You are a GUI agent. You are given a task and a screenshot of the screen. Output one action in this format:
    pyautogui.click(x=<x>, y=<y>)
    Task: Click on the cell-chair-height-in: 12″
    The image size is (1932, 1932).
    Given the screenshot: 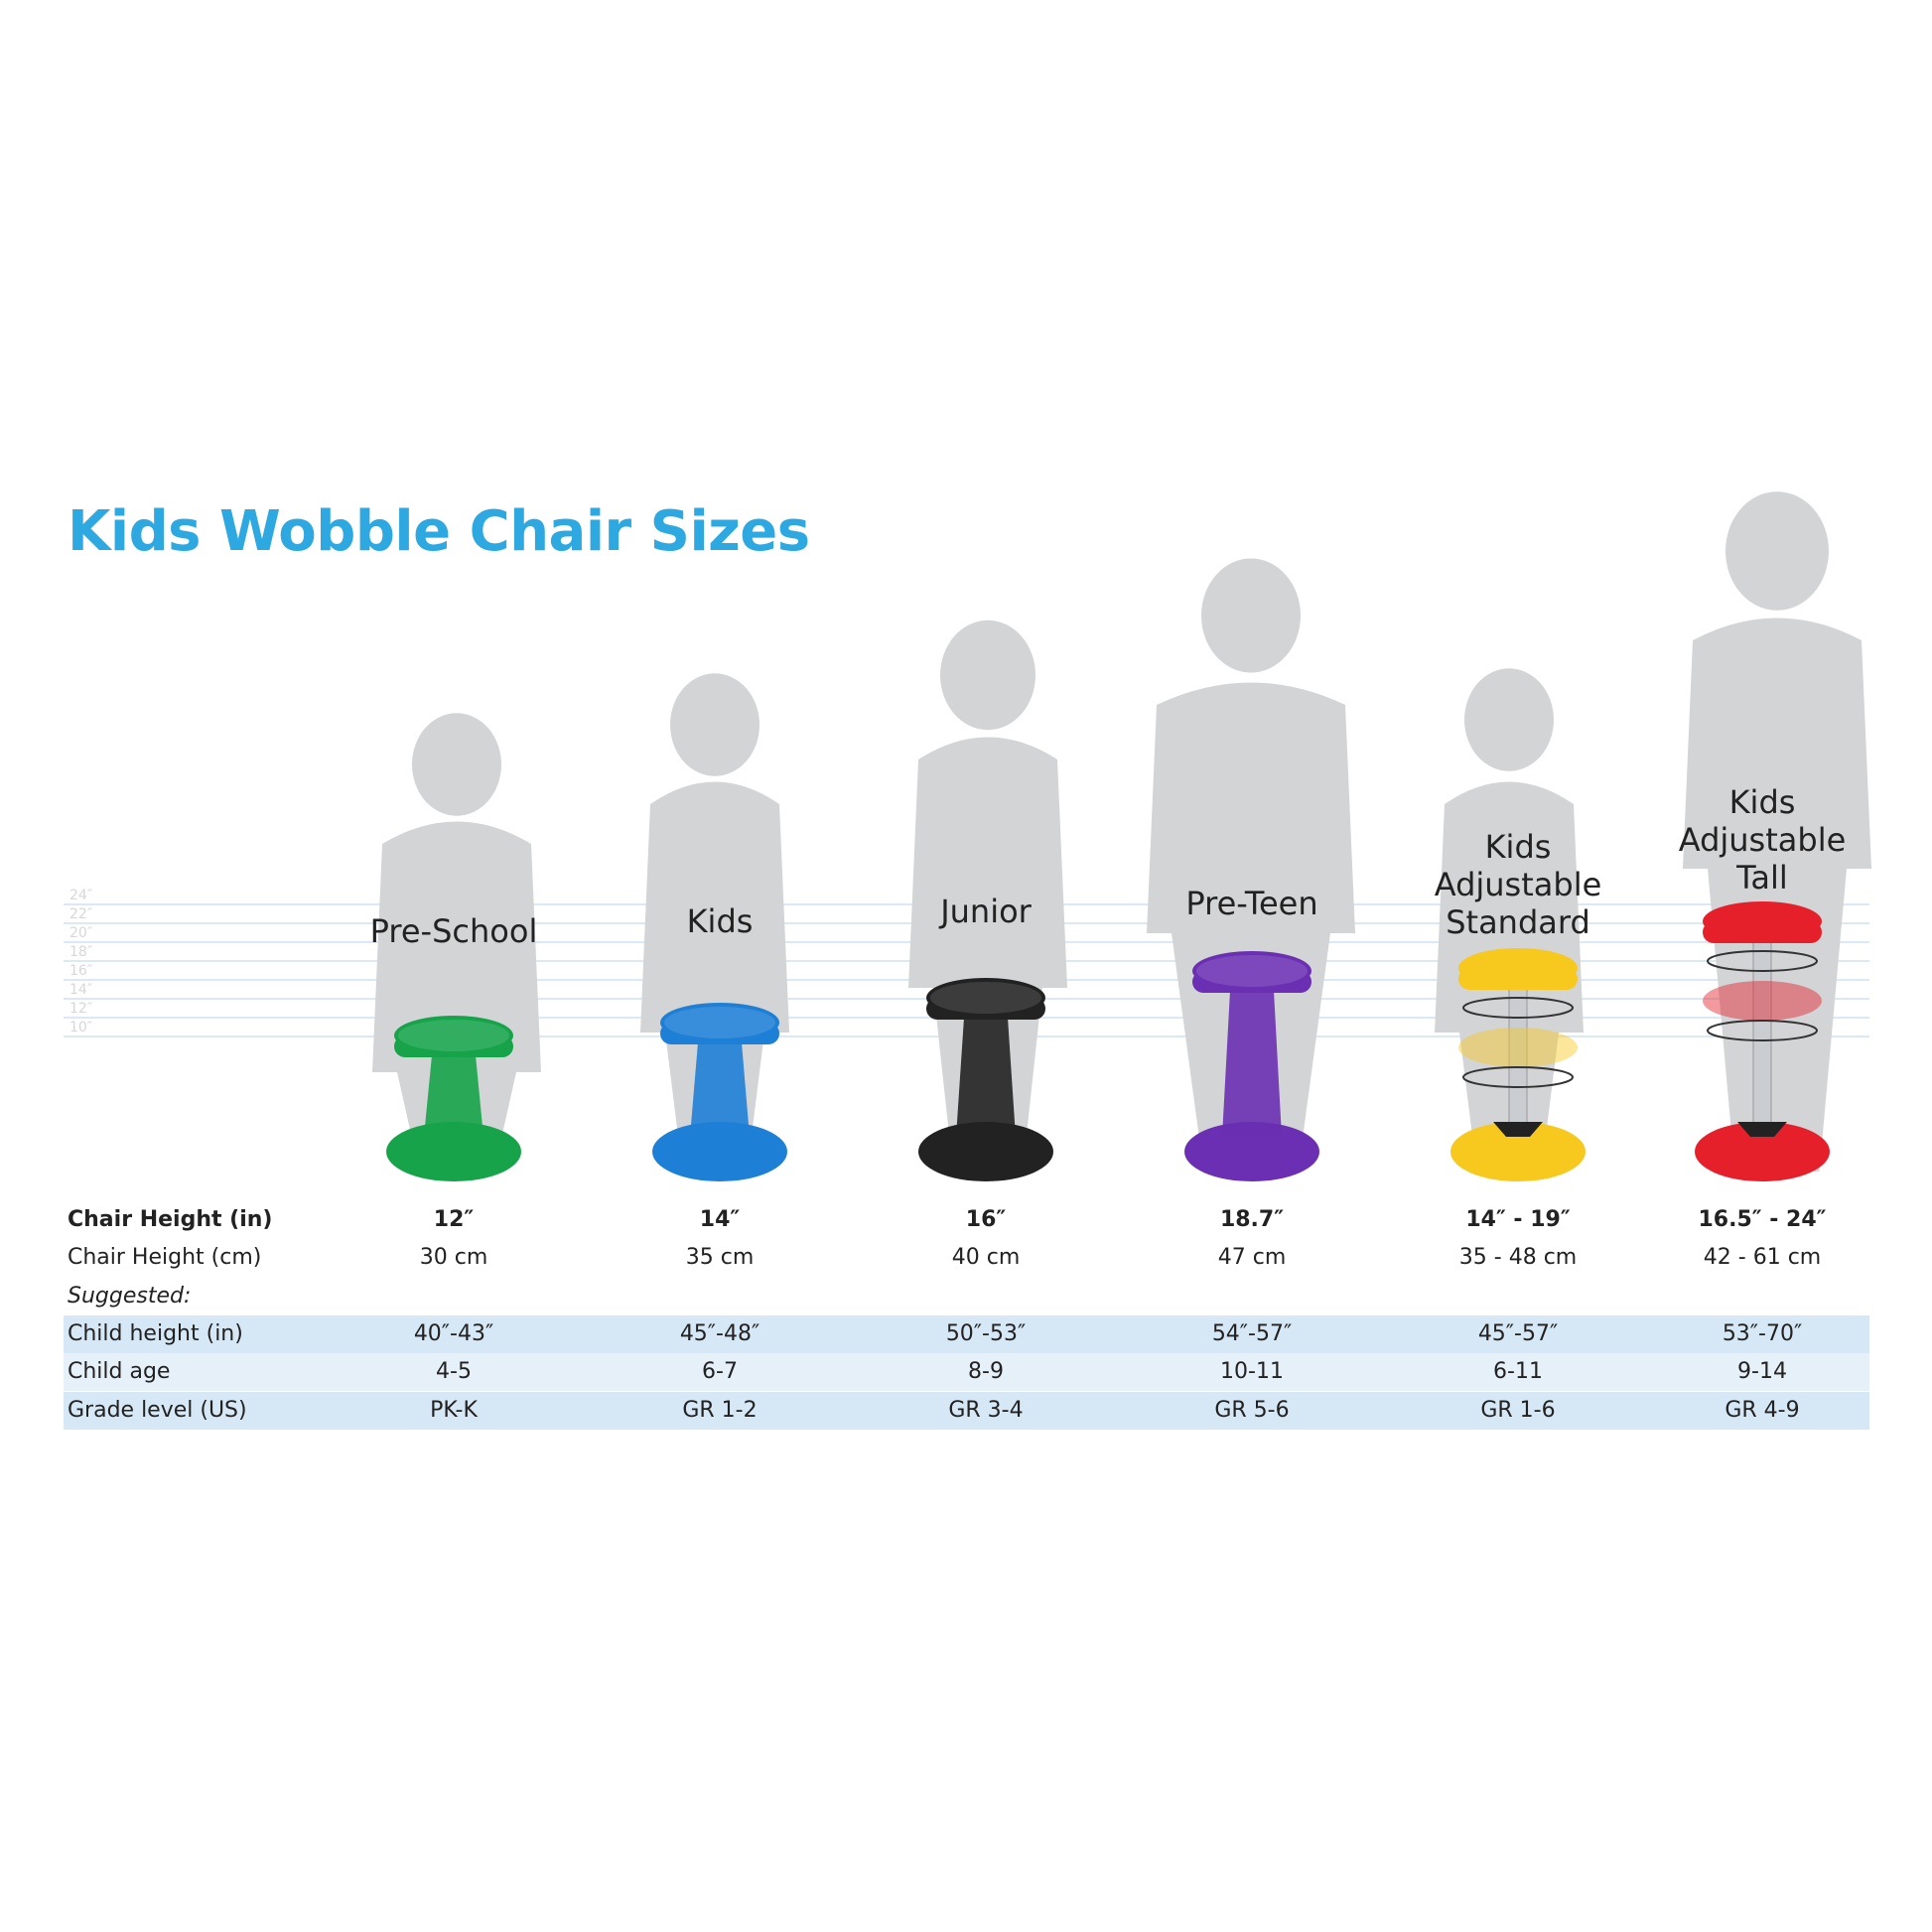 What is the action you would take?
    pyautogui.click(x=454, y=1220)
    